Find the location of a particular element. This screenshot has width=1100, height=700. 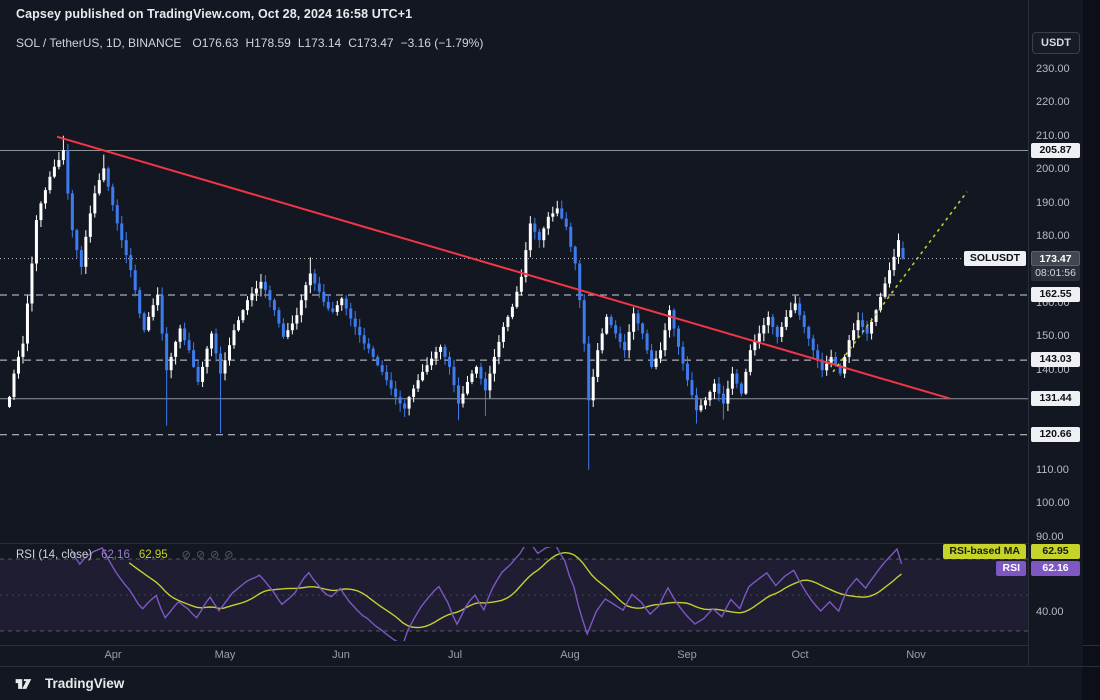

level-badge-131-44: 131.44 is located at coordinates (1055, 398).